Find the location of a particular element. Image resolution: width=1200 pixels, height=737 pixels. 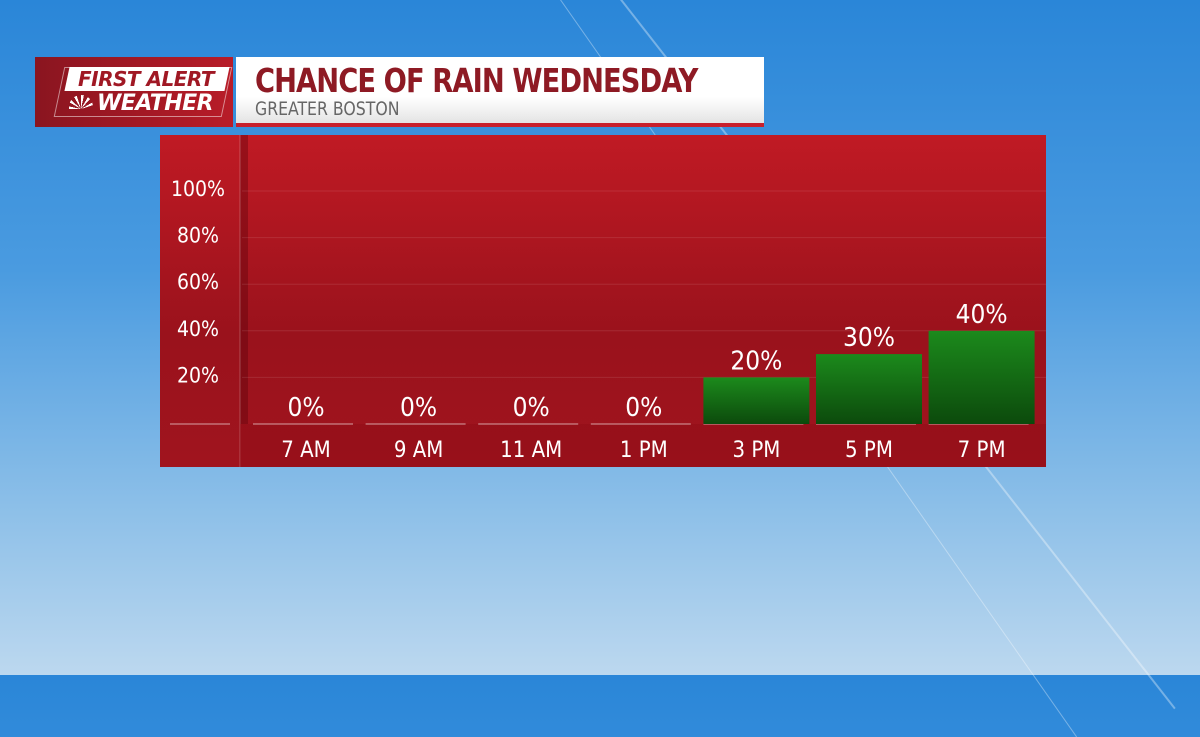

logo-line1: FIRST ALERT is located at coordinates (146, 79).